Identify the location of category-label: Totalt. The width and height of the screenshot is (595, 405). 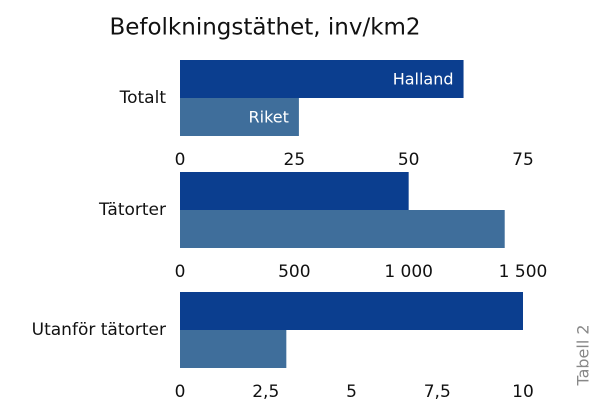
(143, 98).